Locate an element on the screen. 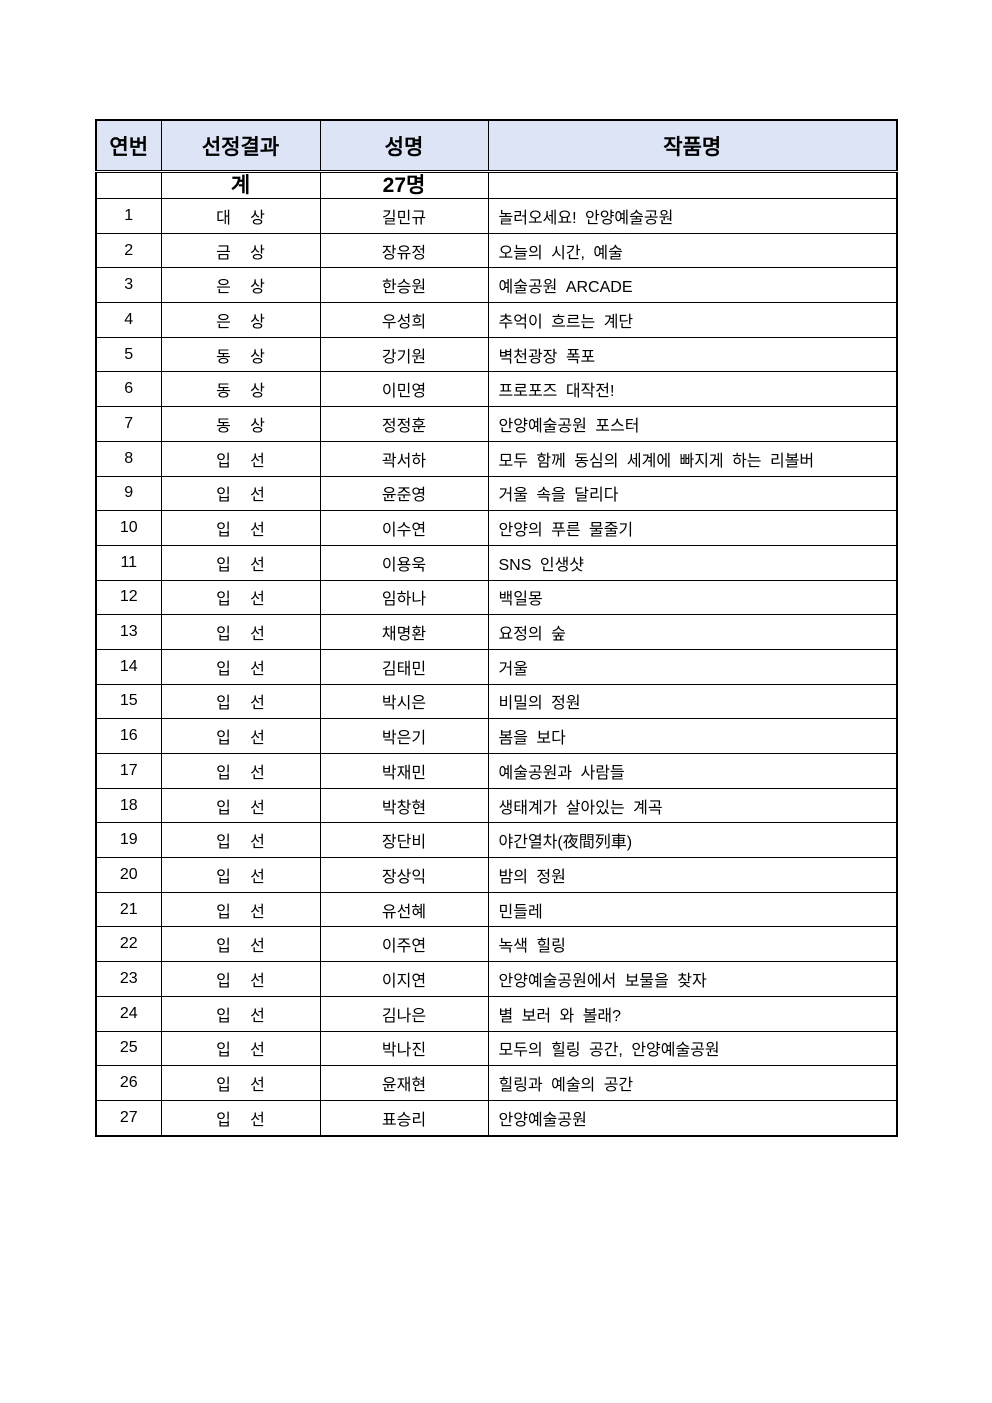  table-row: 10 입 선 이수연 안양의 푸른 물줄기 is located at coordinates (496, 528).